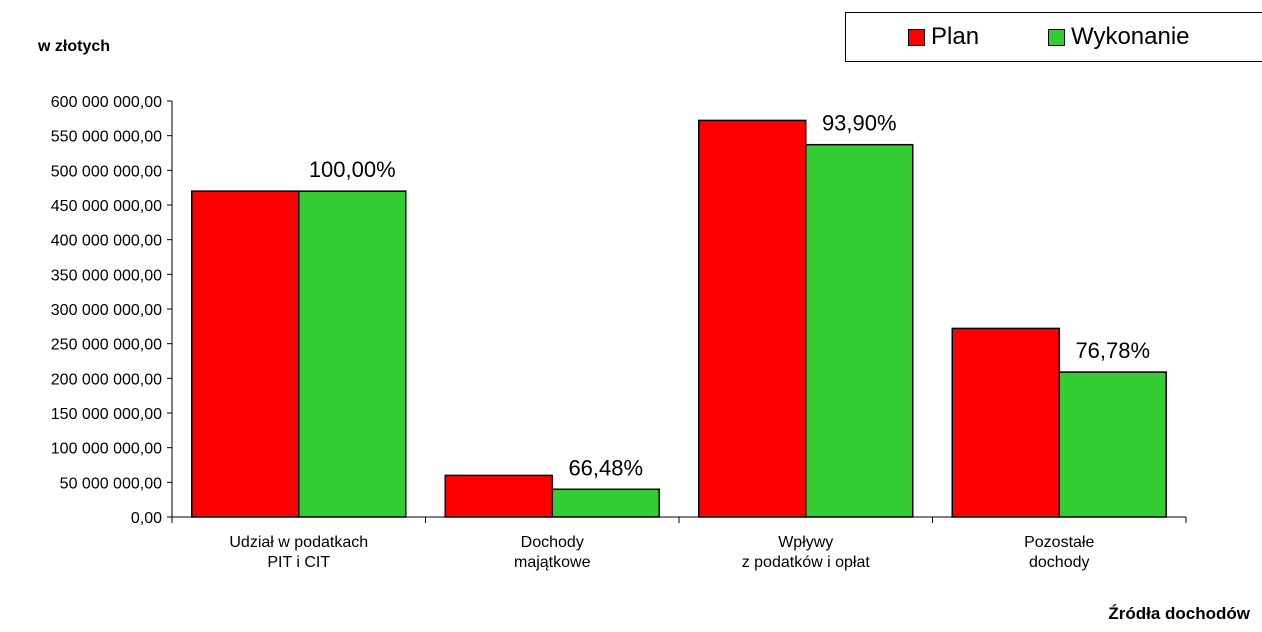 This screenshot has width=1262, height=632. Describe the element at coordinates (74, 46) in the screenshot. I see `y-axis-title: w złotych` at that location.